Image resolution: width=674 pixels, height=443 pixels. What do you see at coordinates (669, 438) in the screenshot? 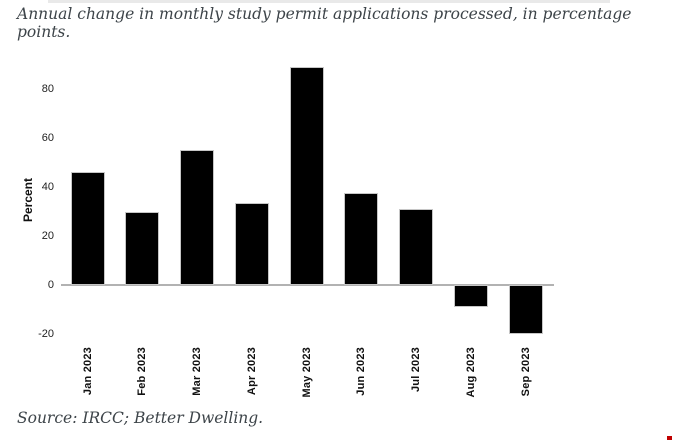
I see `red-artifact-dot` at bounding box center [669, 438].